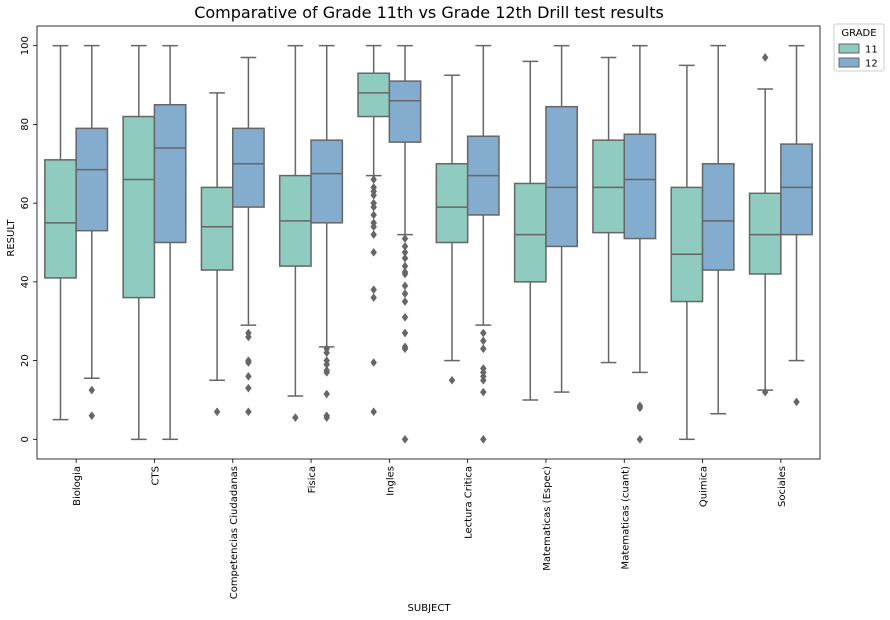  Describe the element at coordinates (858, 33) in the screenshot. I see `legend-title: GRADE` at that location.